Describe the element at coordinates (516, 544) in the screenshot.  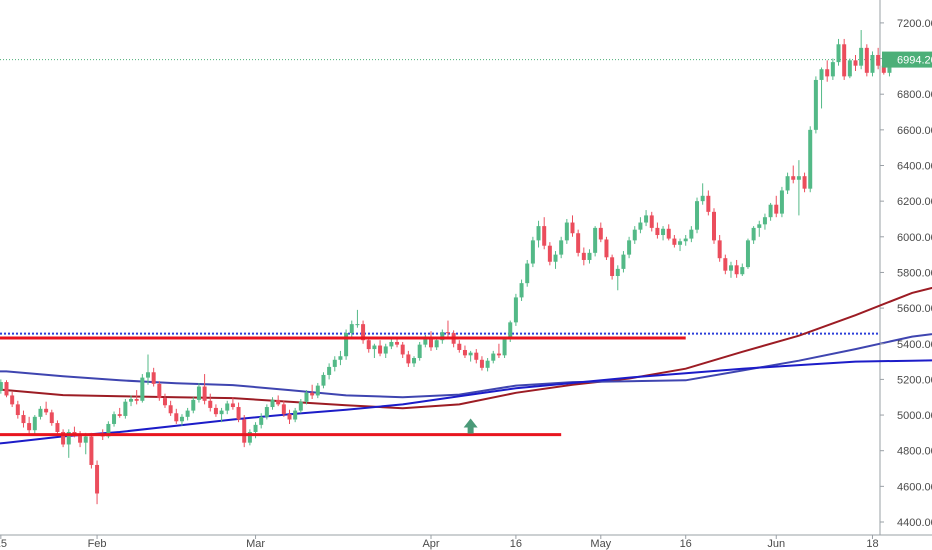
I see `x-tick-label: 16` at that location.